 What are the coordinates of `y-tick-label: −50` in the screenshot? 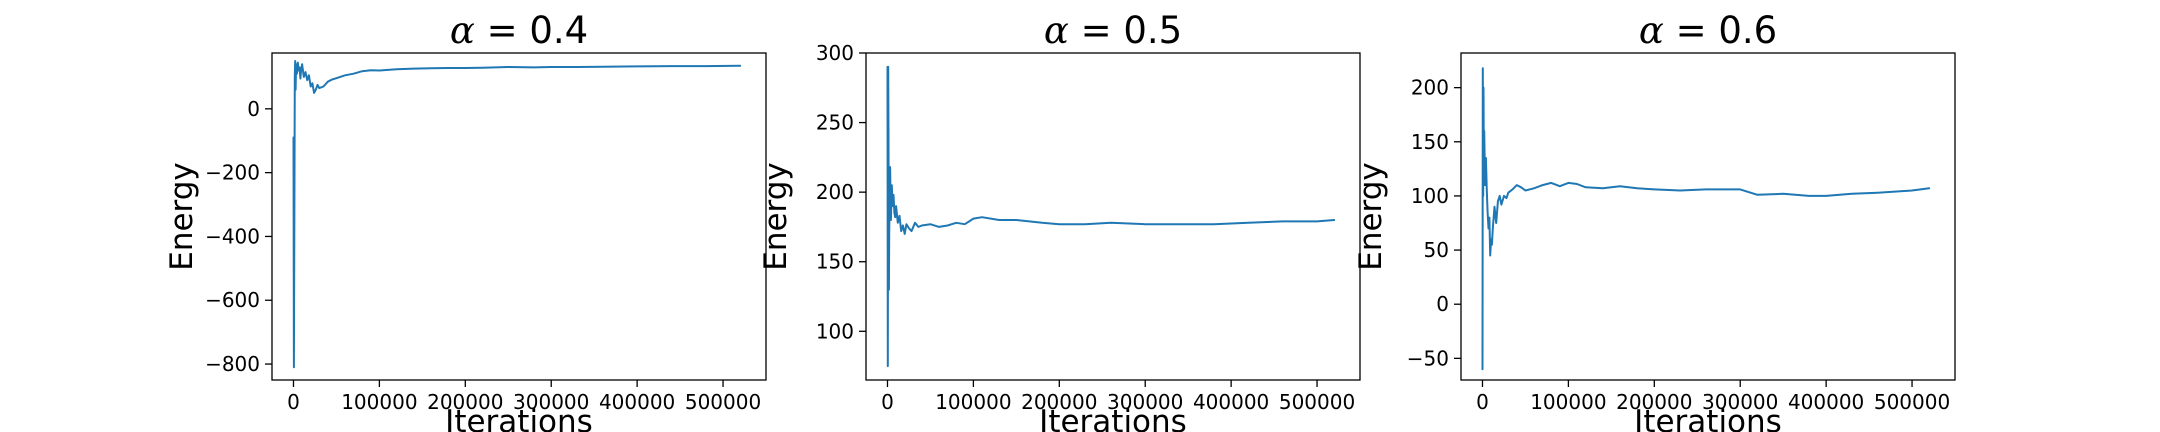 It's located at (1428, 358).